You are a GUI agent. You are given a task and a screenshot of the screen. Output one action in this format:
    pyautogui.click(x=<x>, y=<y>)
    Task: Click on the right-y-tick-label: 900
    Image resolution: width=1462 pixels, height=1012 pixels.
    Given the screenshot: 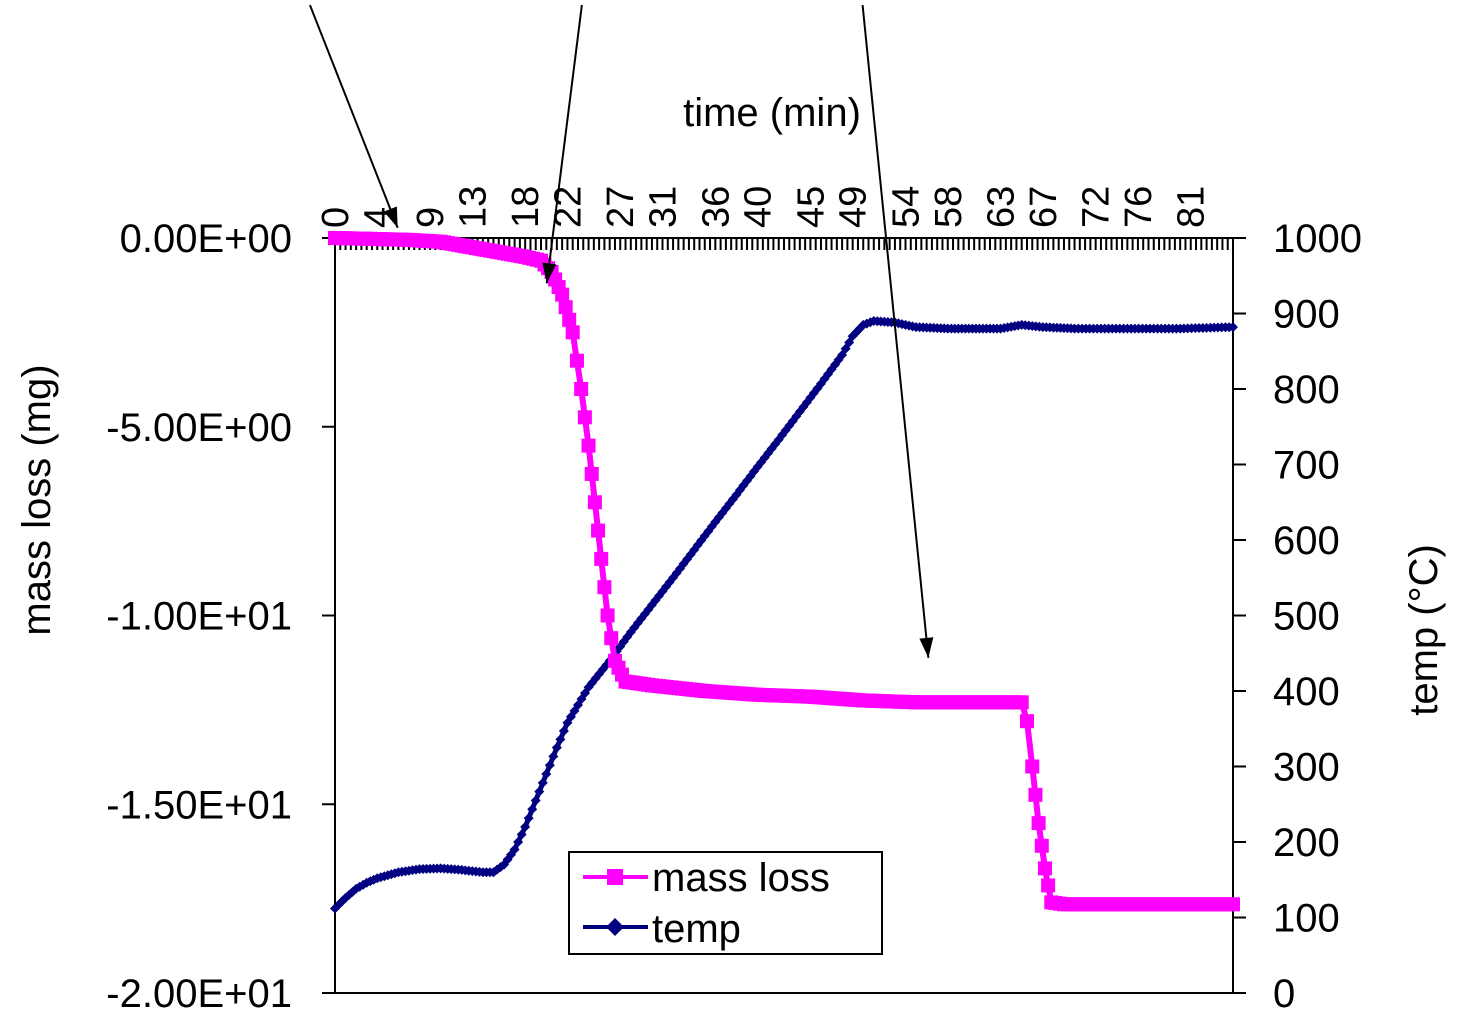 What is the action you would take?
    pyautogui.click(x=1306, y=315)
    